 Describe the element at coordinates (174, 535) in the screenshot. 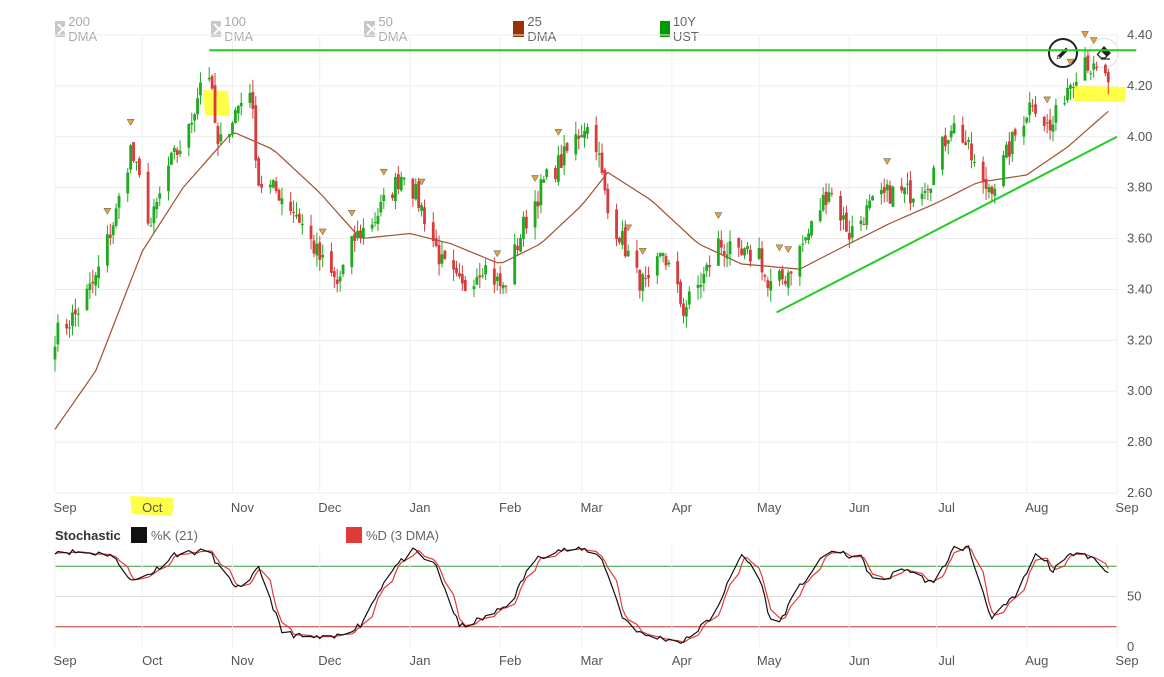

I see `legend-label: %K (21)` at that location.